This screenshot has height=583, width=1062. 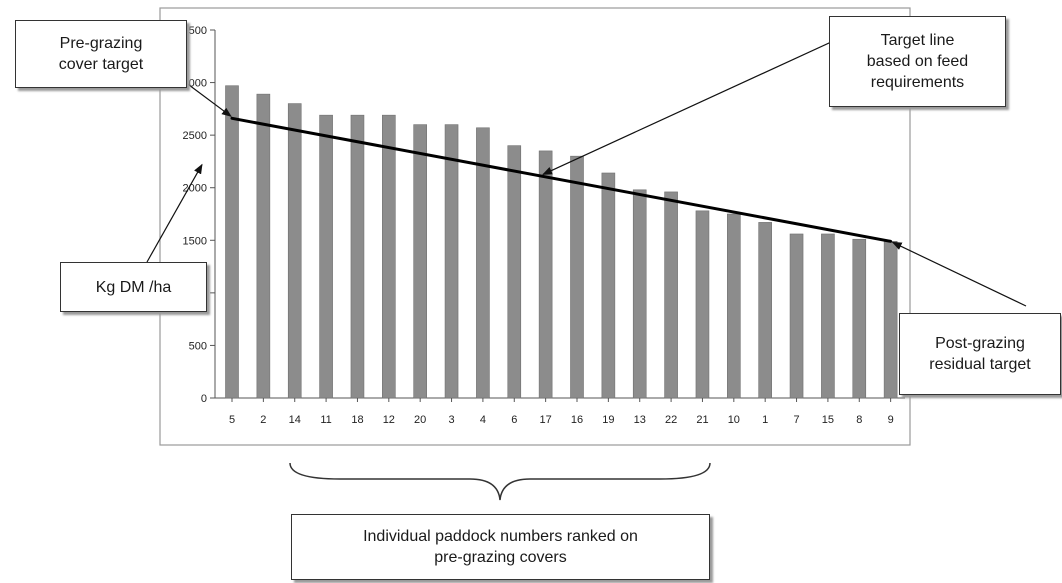 What do you see at coordinates (232, 420) in the screenshot?
I see `x-tick-label: 5` at bounding box center [232, 420].